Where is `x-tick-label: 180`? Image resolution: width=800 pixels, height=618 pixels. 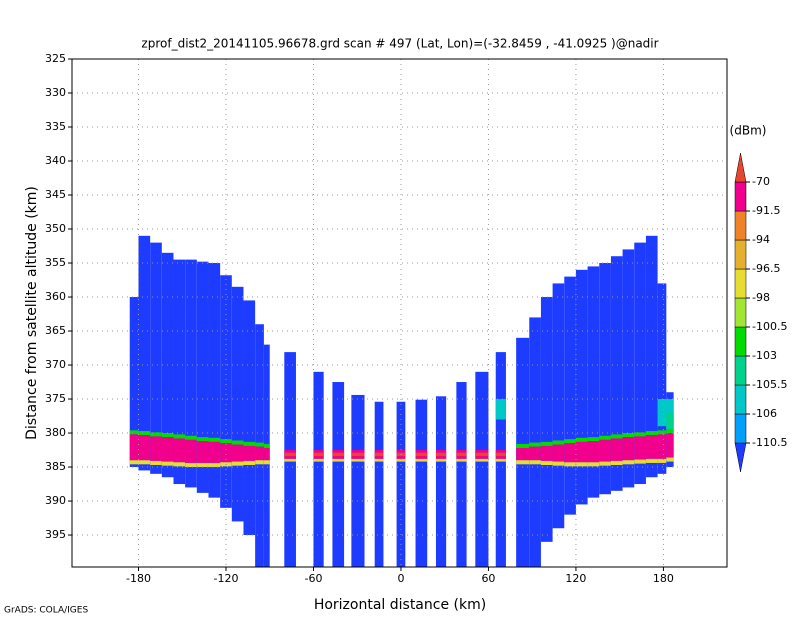
x-tick-label: 180 is located at coordinates (663, 578).